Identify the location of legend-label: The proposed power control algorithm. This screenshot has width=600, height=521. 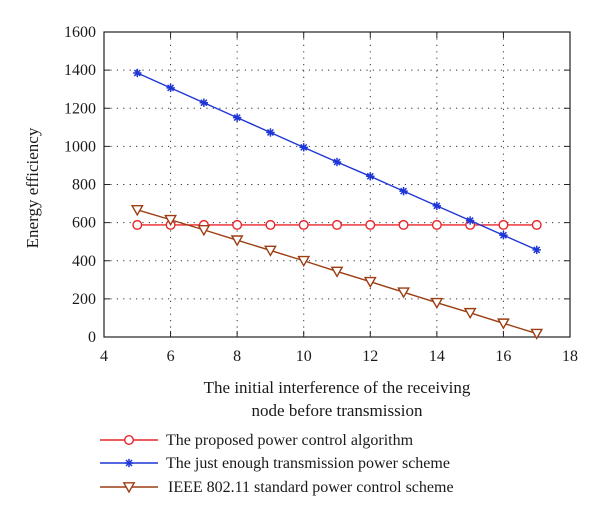
(290, 440).